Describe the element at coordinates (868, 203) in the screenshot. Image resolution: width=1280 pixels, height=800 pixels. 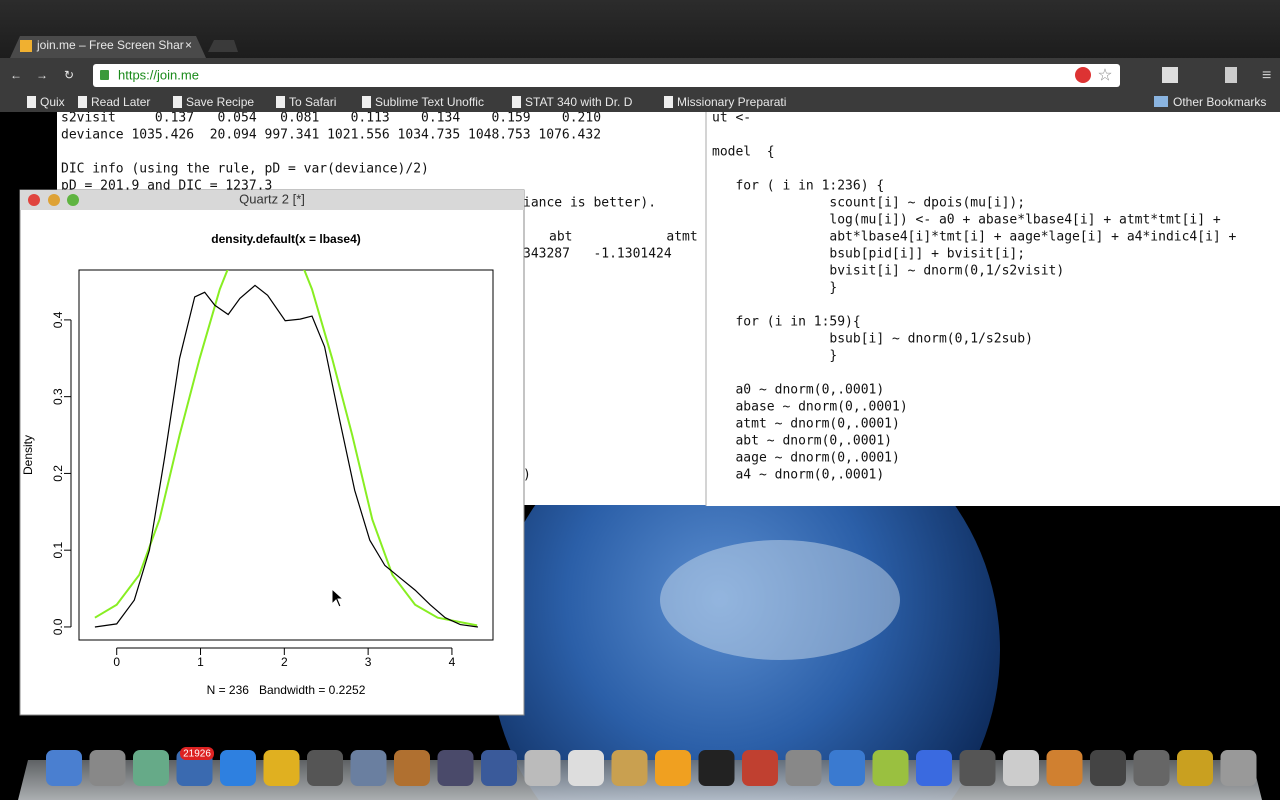
I see `code-line: scount[i] ~ dpois(mu[i]);` at that location.